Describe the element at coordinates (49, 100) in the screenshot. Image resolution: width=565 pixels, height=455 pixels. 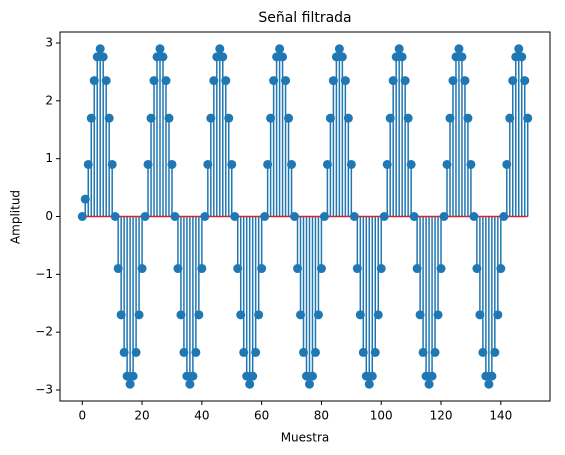
I see `y-tick-label: 2` at that location.